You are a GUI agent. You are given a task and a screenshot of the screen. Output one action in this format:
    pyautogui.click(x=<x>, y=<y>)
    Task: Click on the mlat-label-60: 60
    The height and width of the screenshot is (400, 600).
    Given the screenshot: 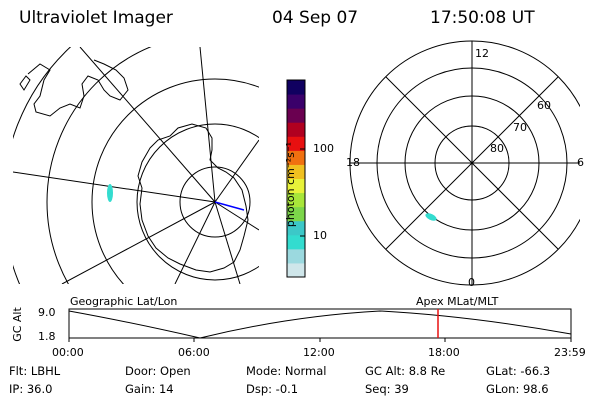 What is the action you would take?
    pyautogui.click(x=544, y=105)
    